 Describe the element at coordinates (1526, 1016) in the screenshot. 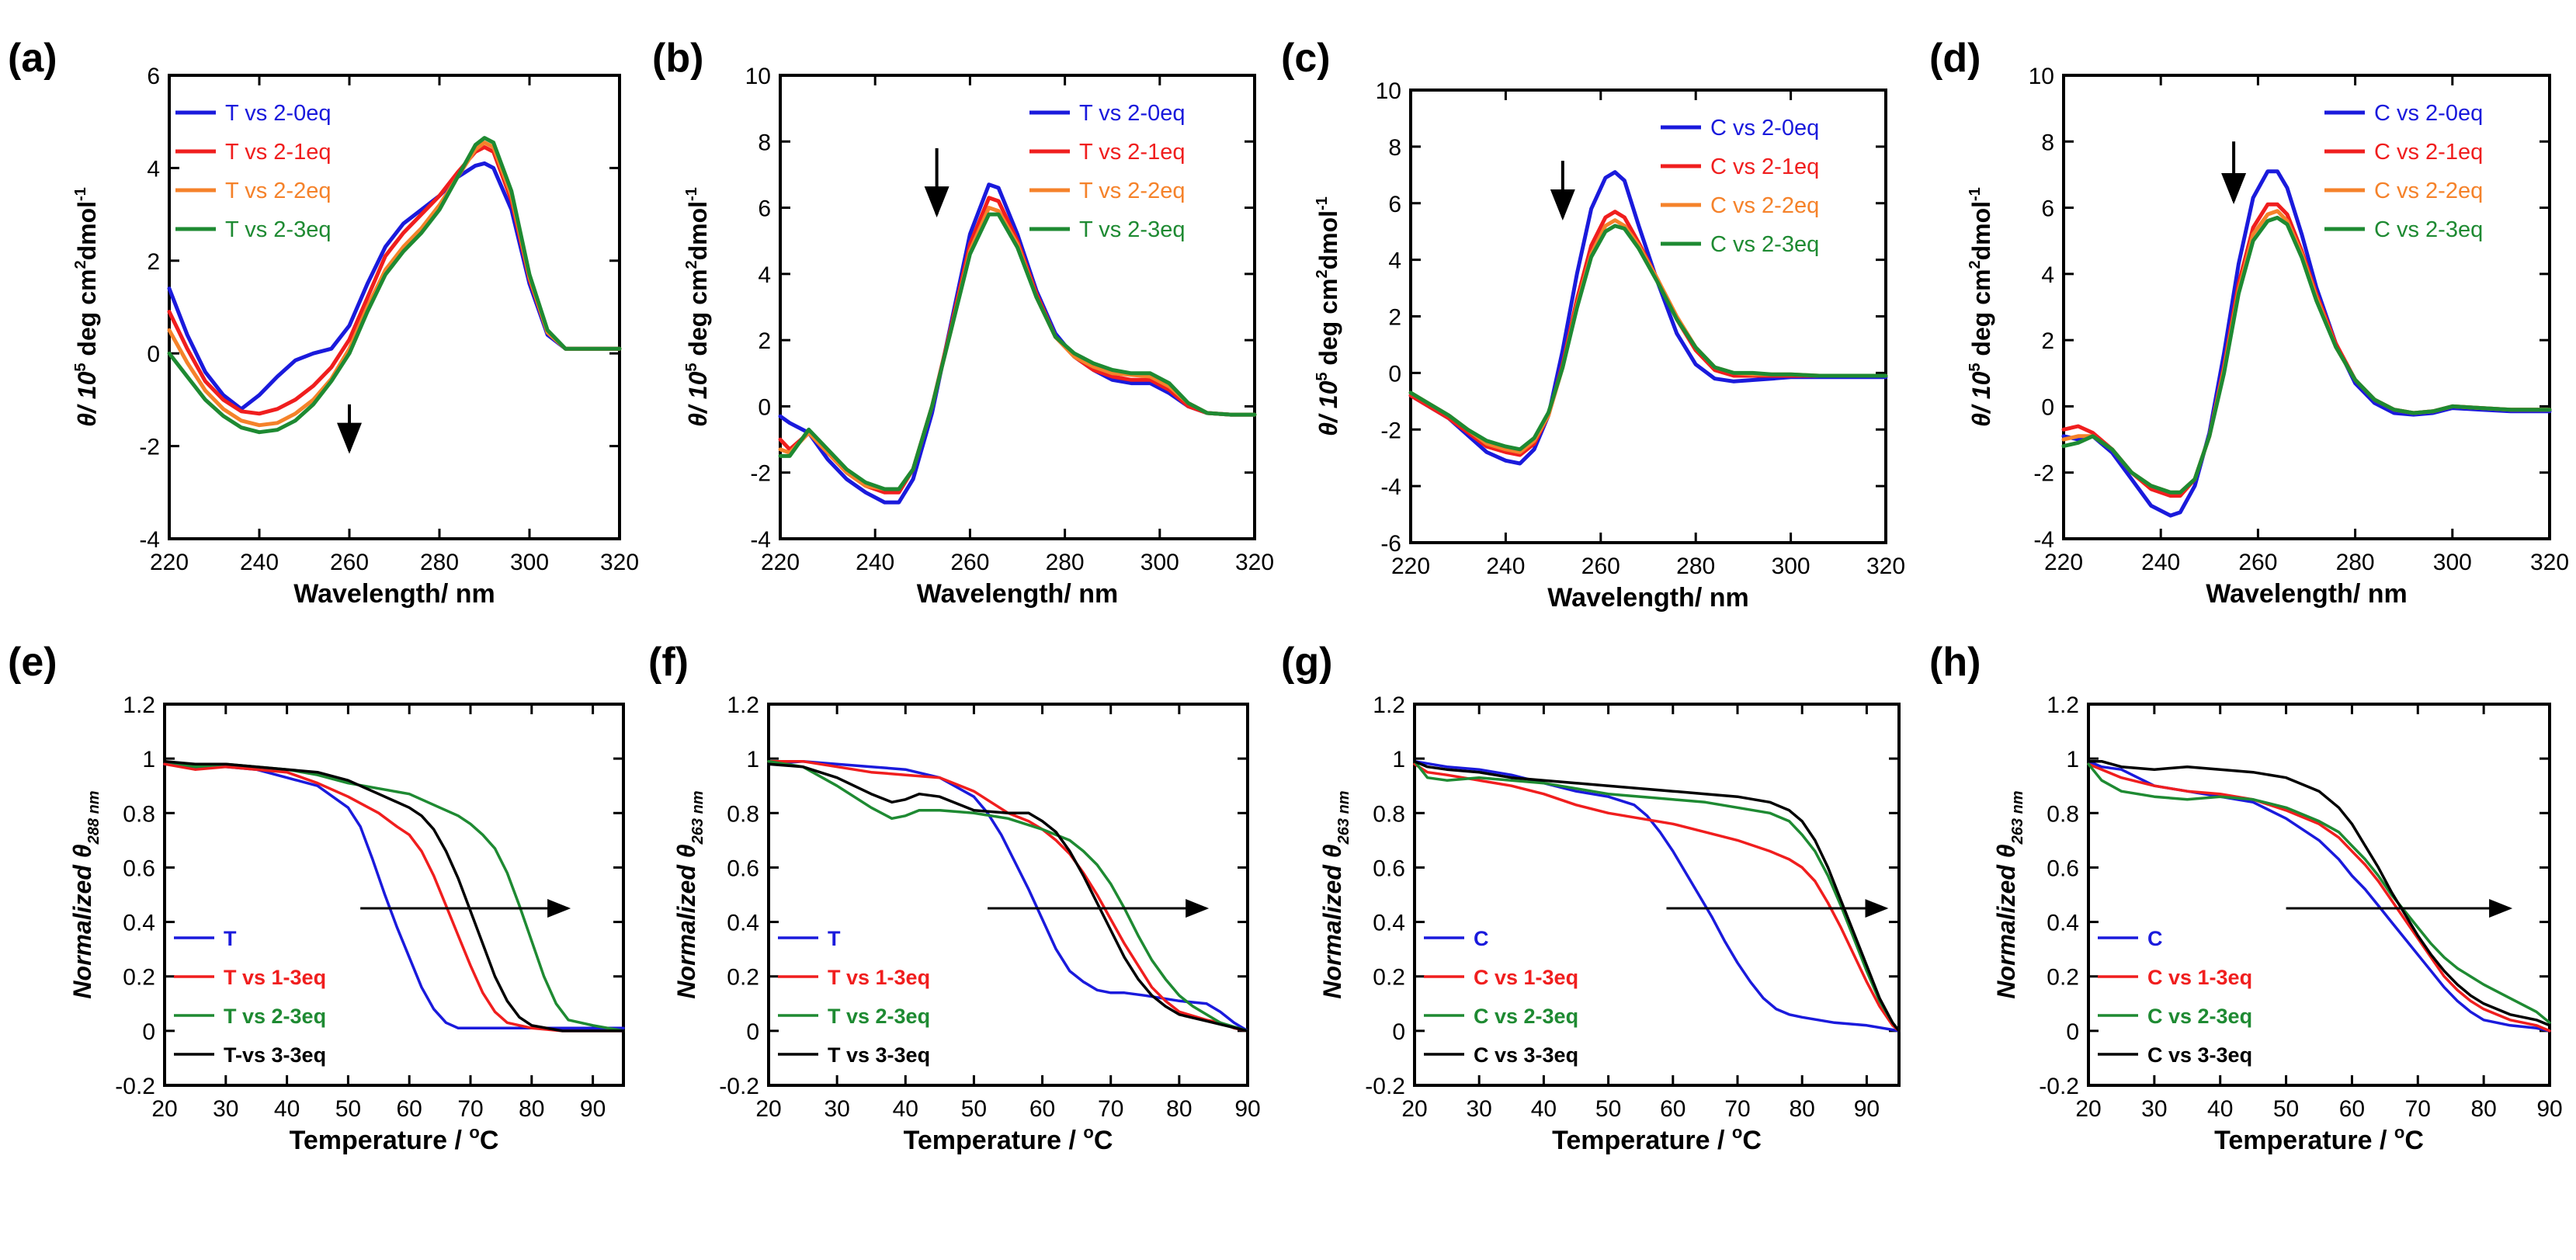

I see `legend-label: C vs 2-3eq` at that location.